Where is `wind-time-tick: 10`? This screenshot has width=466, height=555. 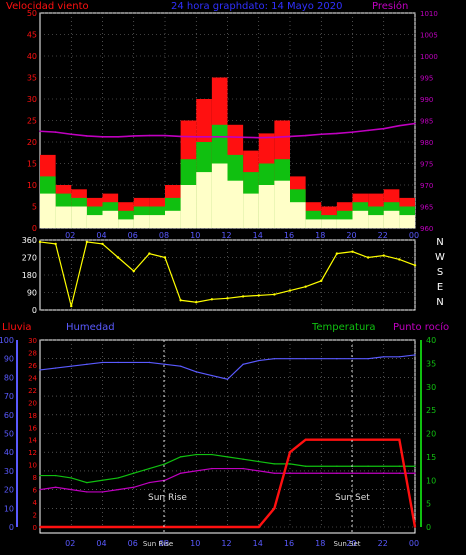 wind-time-tick: 10 is located at coordinates (195, 235).